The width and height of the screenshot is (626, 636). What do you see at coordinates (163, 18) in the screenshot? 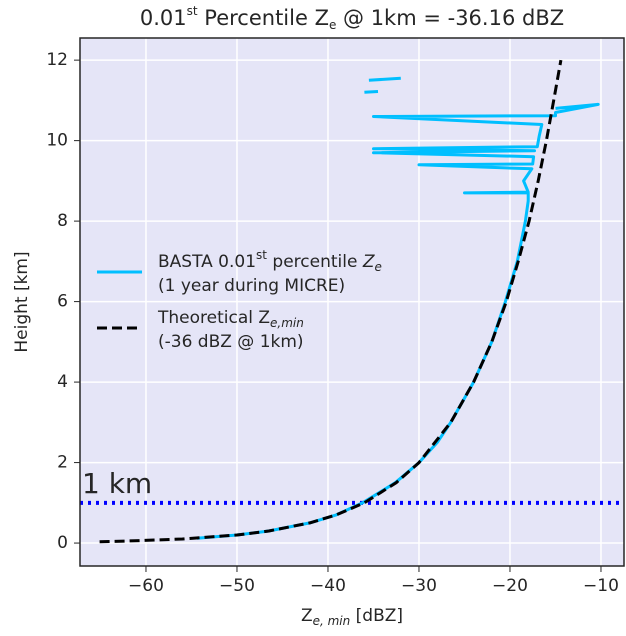
I see `title-part: 0.01` at bounding box center [163, 18].